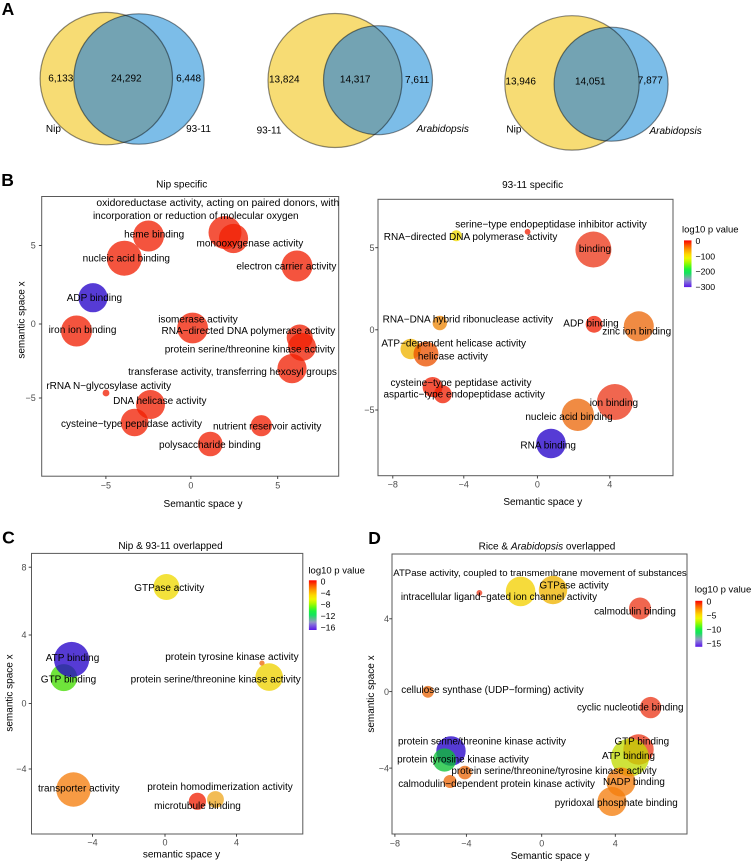 The width and height of the screenshot is (752, 867). I want to click on svg-text: monooxygenase activity, so click(250, 244).